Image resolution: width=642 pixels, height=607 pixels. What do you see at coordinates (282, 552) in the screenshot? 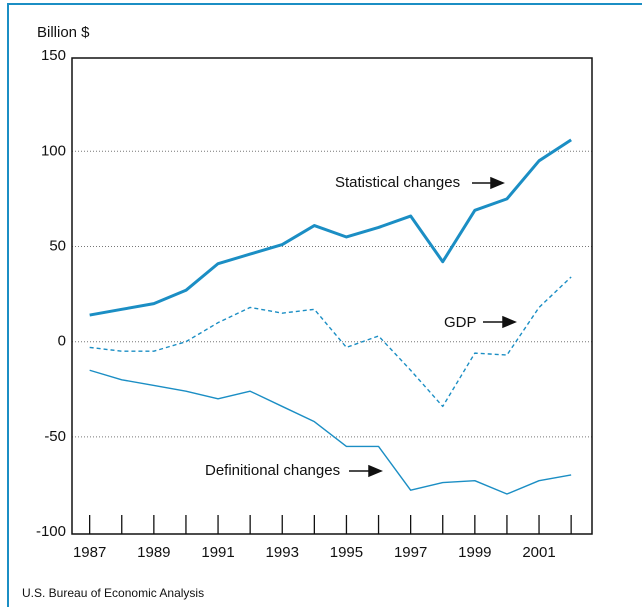
I see `x-tick-label: 1993` at bounding box center [282, 552].